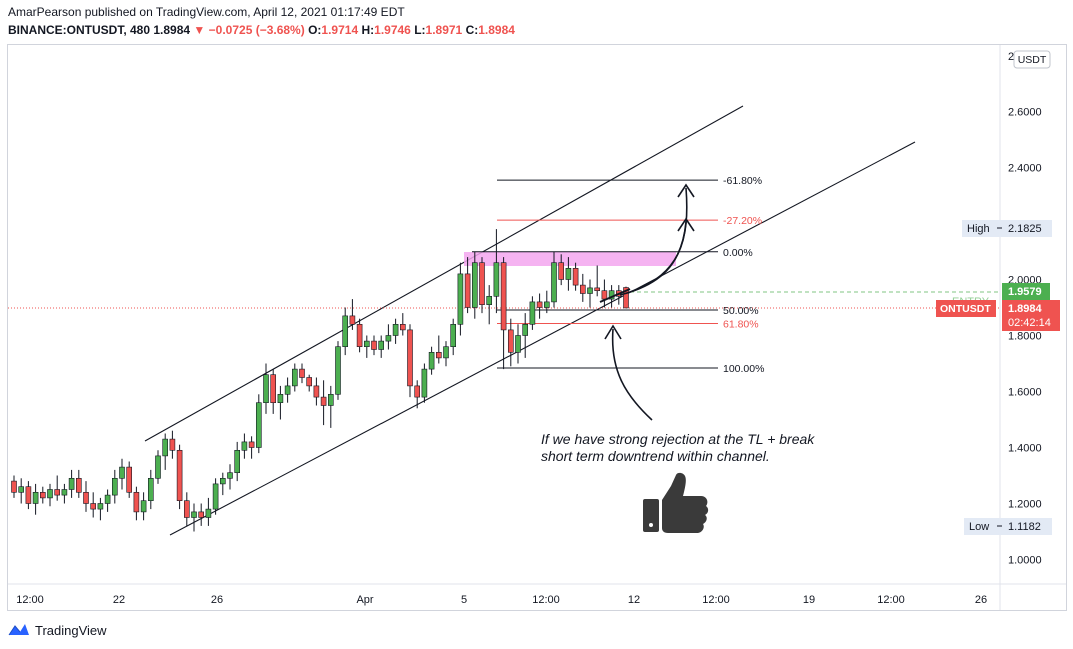 The width and height of the screenshot is (1073, 649). What do you see at coordinates (1025, 113) in the screenshot?
I see `price-tick-label: 2.6000` at bounding box center [1025, 113].